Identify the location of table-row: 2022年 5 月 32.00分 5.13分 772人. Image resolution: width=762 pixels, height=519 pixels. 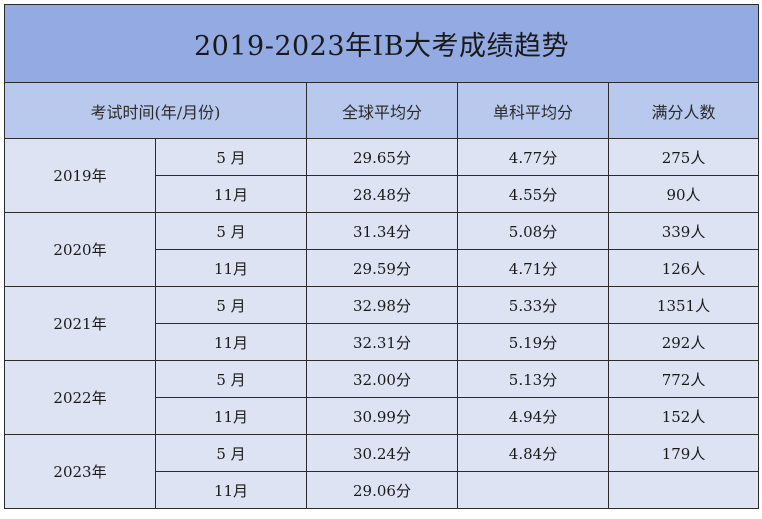
(382, 397).